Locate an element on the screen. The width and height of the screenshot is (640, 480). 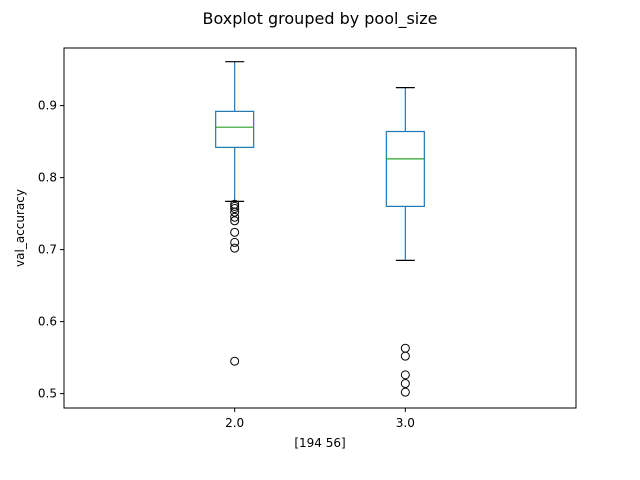
chart-title: Boxplot grouped by pool_size is located at coordinates (320, 19).